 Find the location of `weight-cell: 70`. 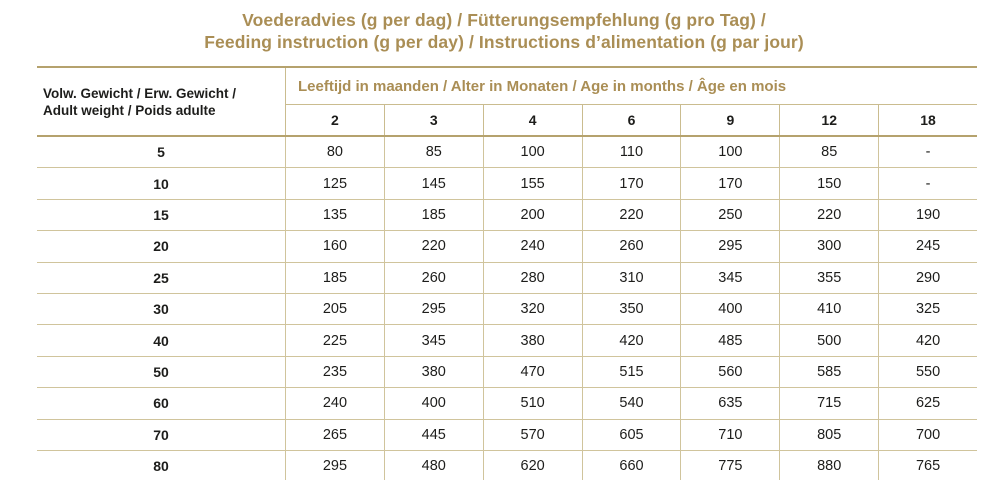

weight-cell: 70 is located at coordinates (161, 434).